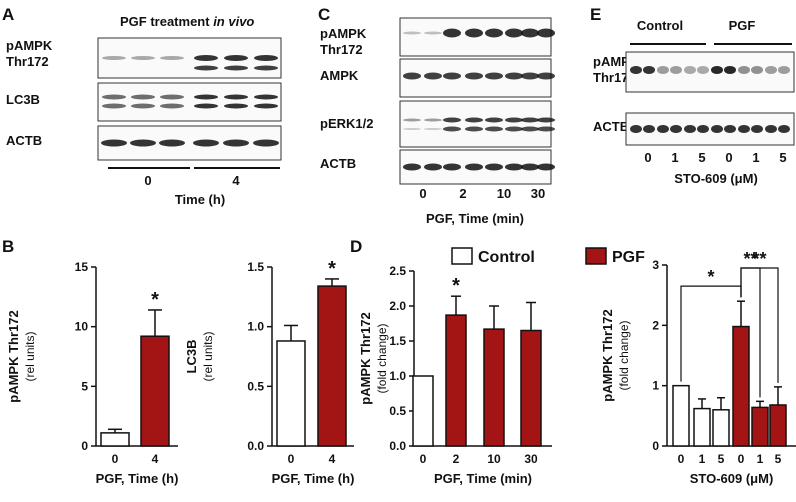 The height and width of the screenshot is (502, 796). Describe the element at coordinates (674, 157) in the screenshot. I see `panel-e-lane-label: 1` at that location.